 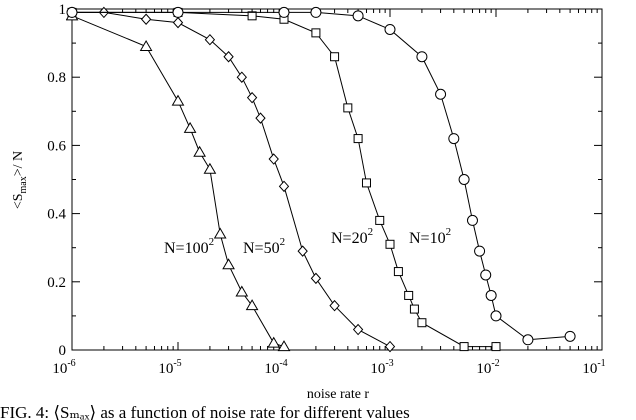 What do you see at coordinates (487, 367) in the screenshot?
I see `x-tick-label: 10⁻²` at bounding box center [487, 367].